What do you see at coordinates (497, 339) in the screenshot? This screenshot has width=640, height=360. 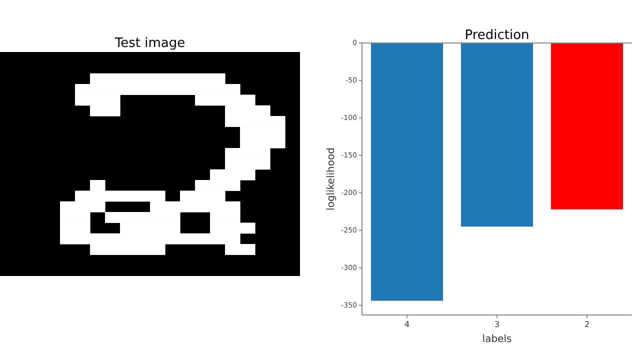 I see `x-axis-title: labels` at bounding box center [497, 339].